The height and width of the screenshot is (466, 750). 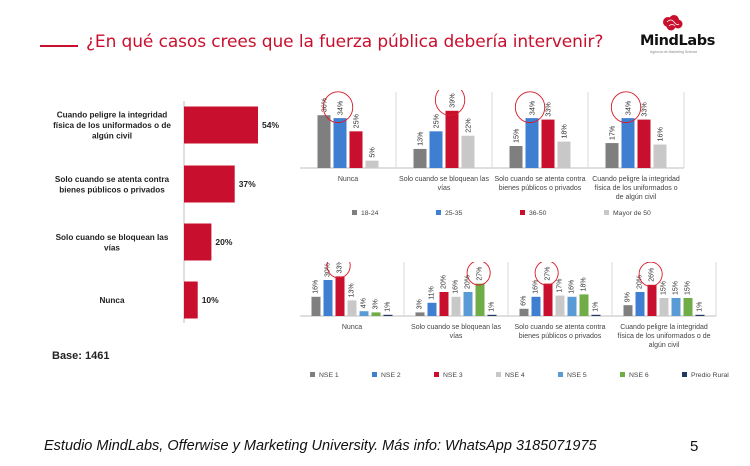 What do you see at coordinates (710, 375) in the screenshot?
I see `legend-label-6: Predio Rural` at bounding box center [710, 375].